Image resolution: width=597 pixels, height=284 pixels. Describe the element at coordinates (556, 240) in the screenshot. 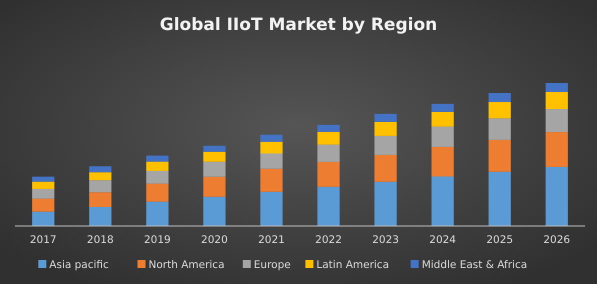

I see `x-tick-label: 2026` at that location.